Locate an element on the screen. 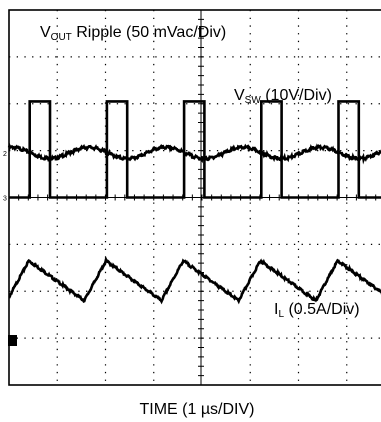  vout-ripple-trace is located at coordinates (194, 153).